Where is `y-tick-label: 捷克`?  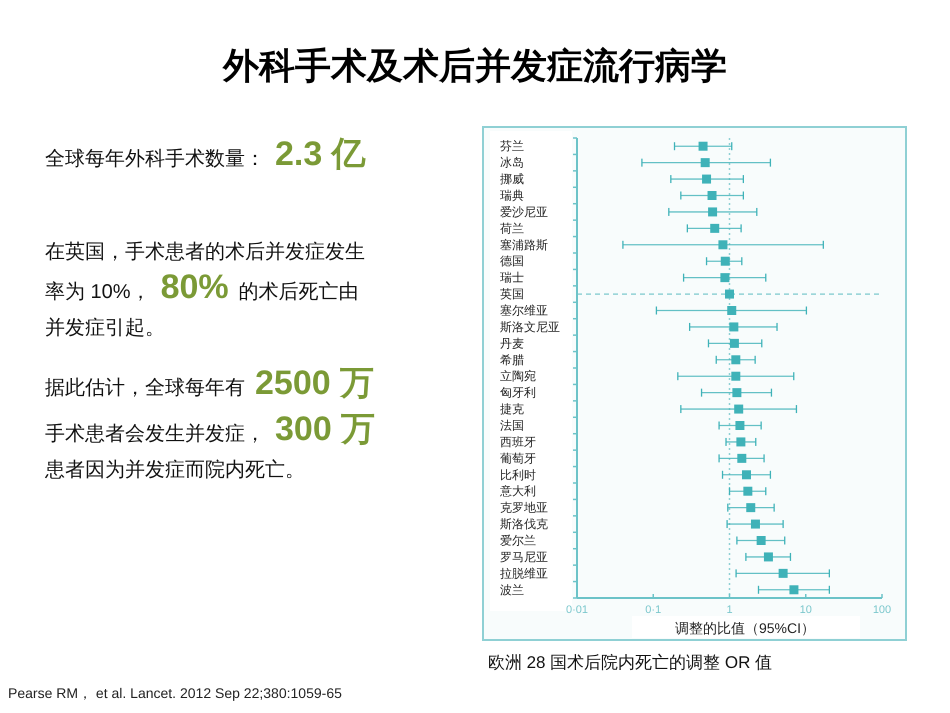
y-tick-label: 捷克 is located at coordinates (512, 409).